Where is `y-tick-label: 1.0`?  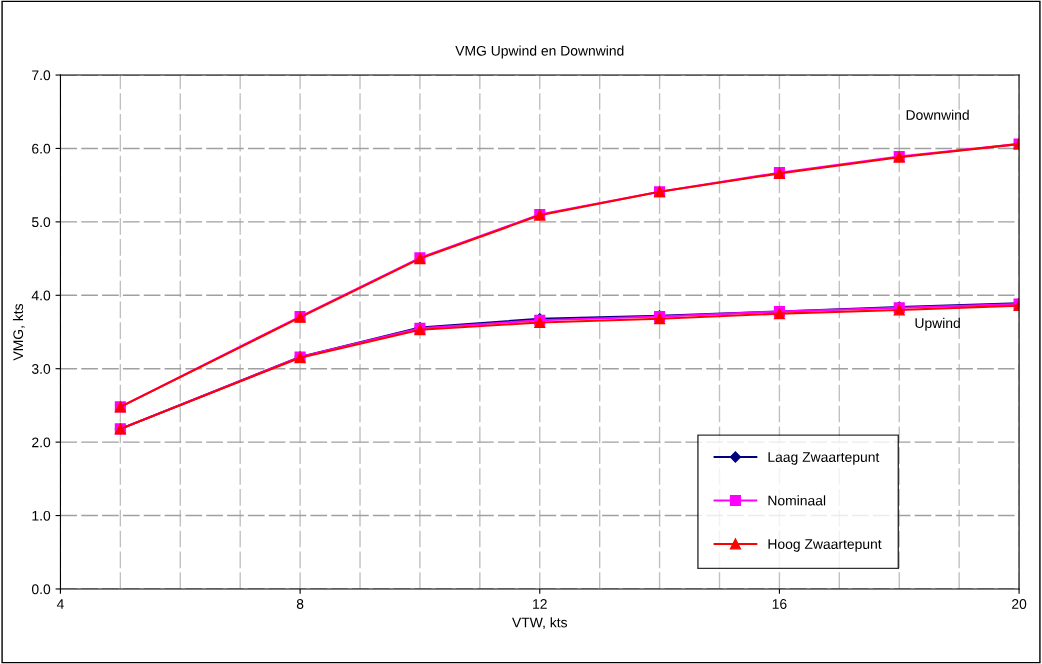
y-tick-label: 1.0 is located at coordinates (41, 515).